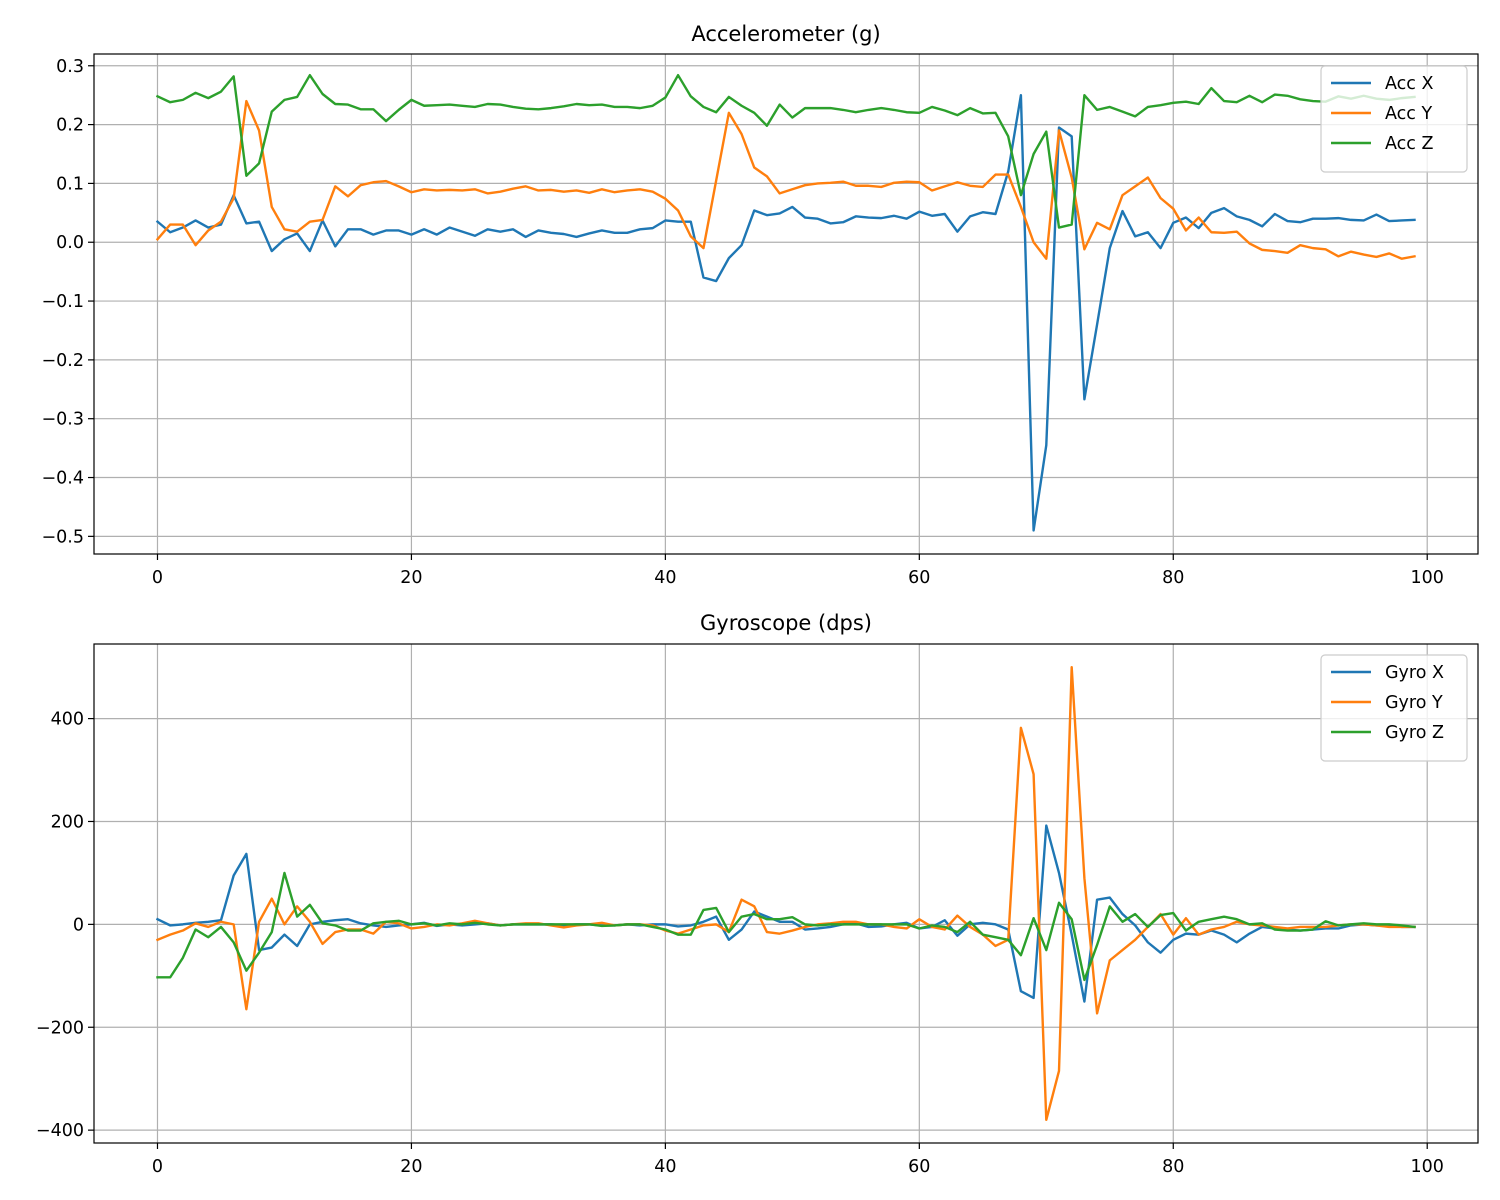 This screenshot has width=1500, height=1200. What do you see at coordinates (63, 479) in the screenshot?
I see `acc-ytick-label: −0.4` at bounding box center [63, 479].